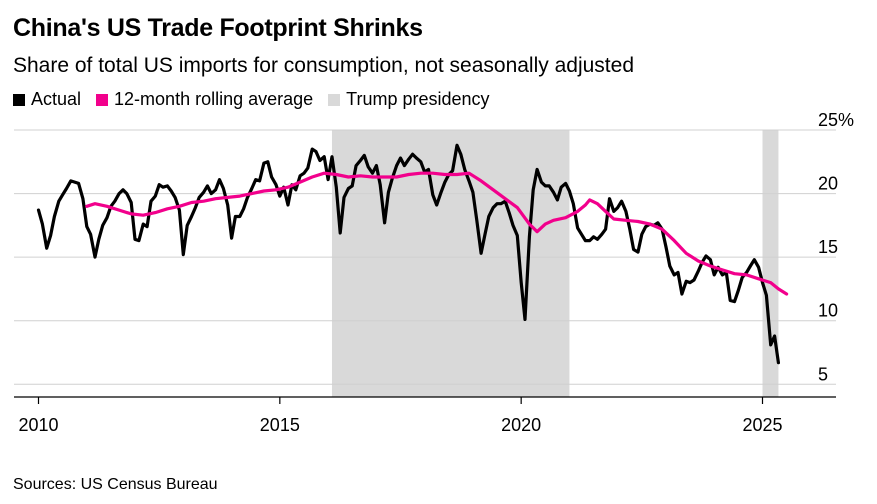 This screenshot has height=504, width=877. I want to click on legend-label-average: 12-month rolling average, so click(214, 99).